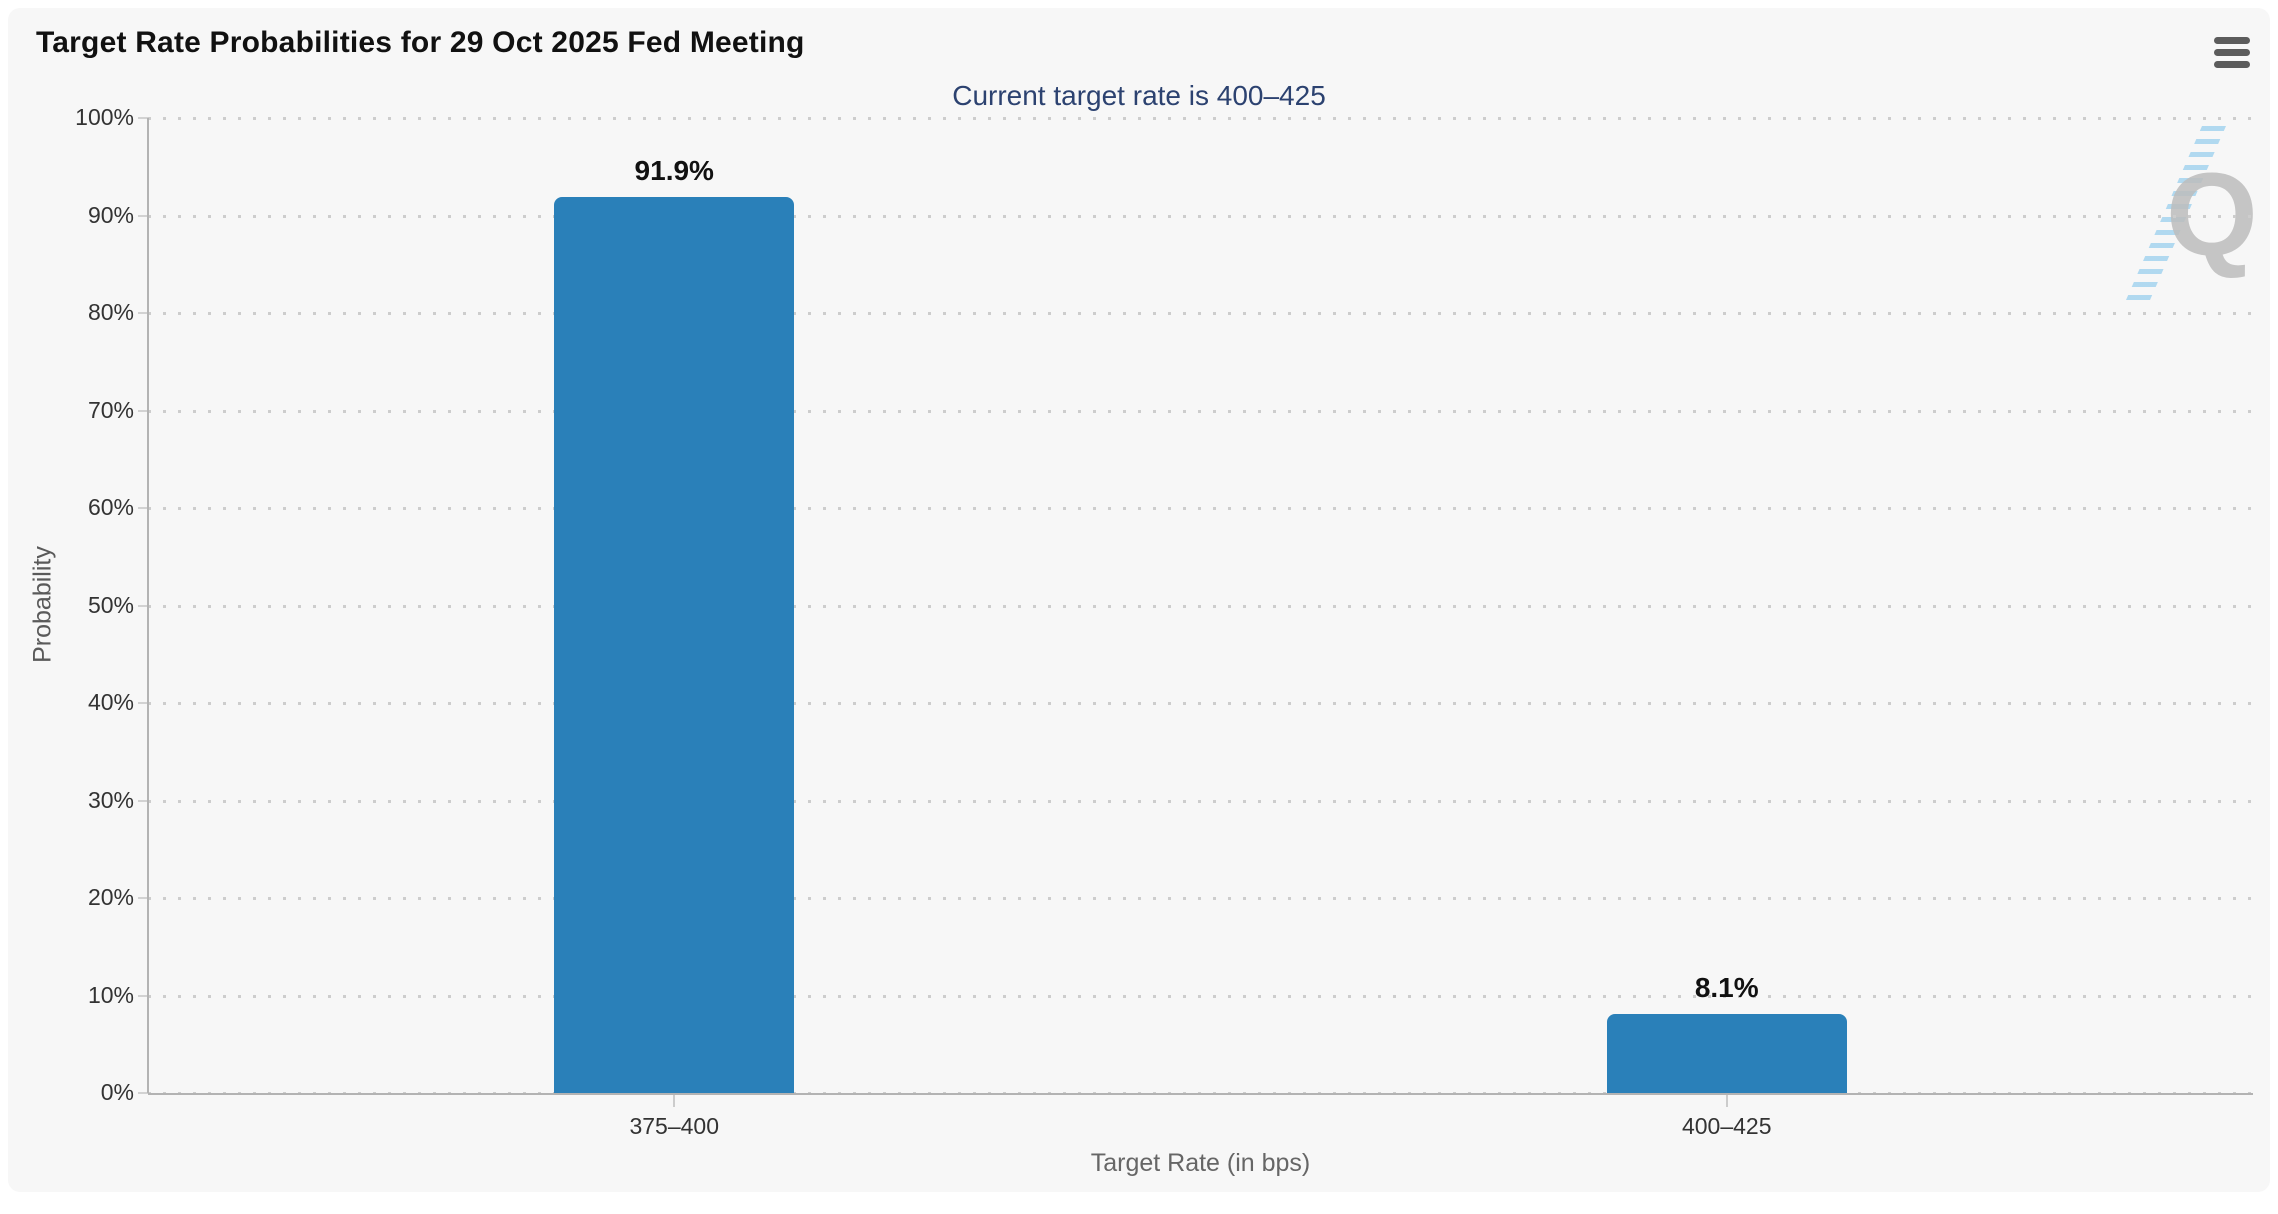  I want to click on y-axis-tick-label: 10%, so click(110, 994).